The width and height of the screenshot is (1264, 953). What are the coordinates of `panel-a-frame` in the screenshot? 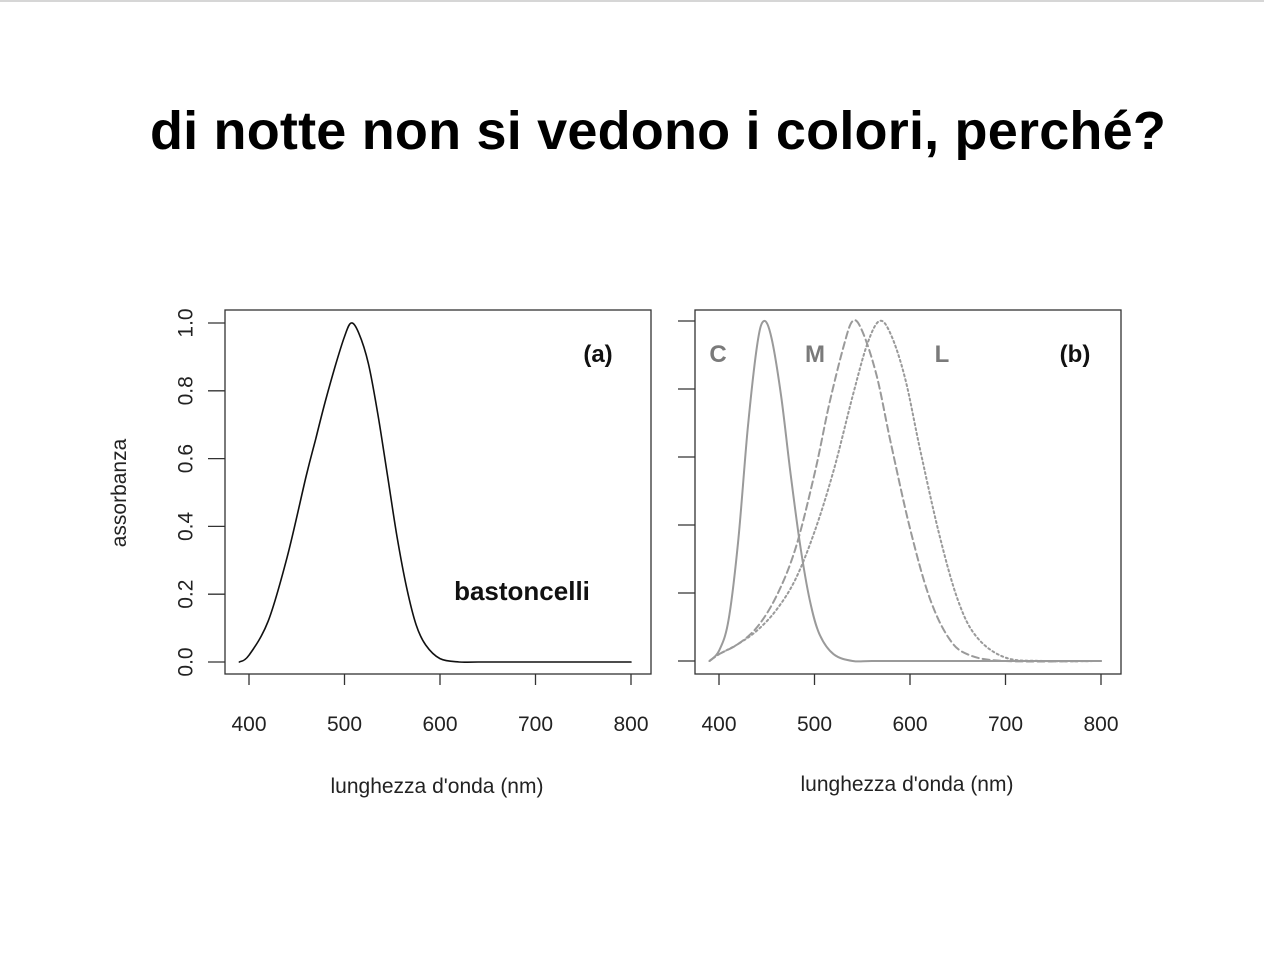 It's located at (438, 492).